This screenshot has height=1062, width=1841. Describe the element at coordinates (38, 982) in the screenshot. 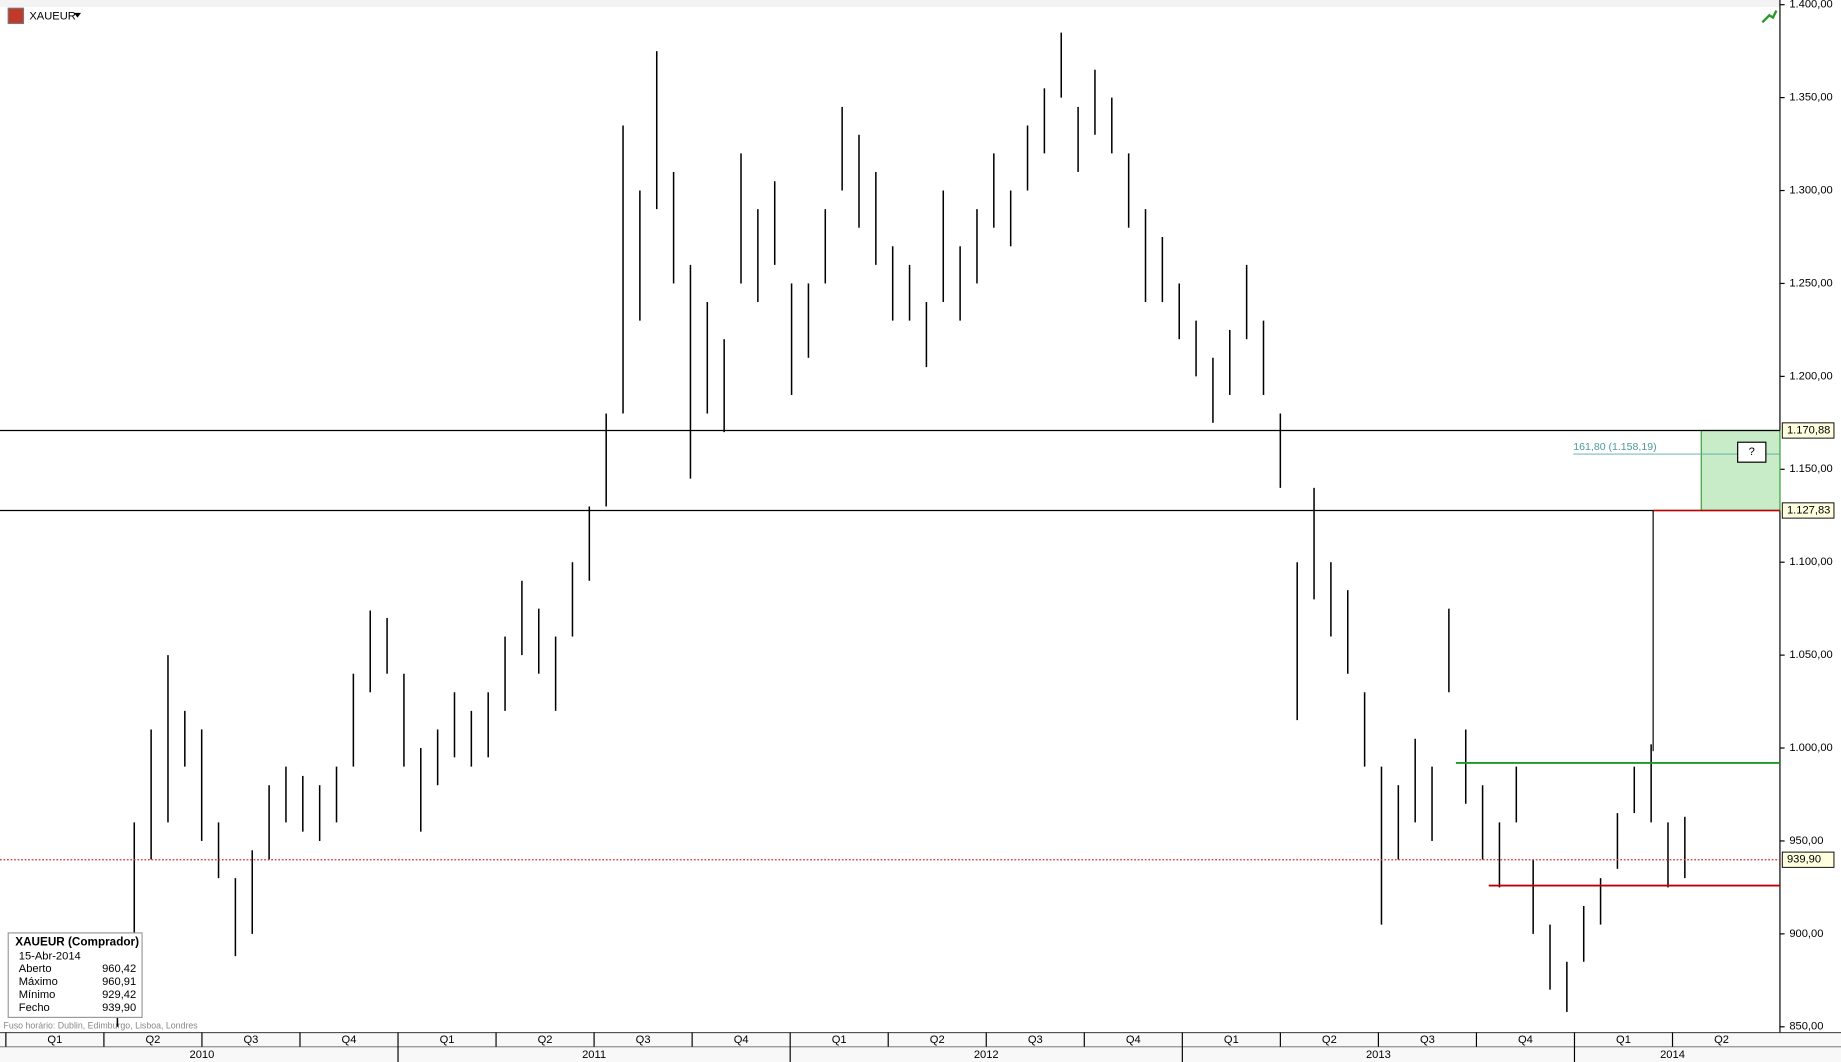

I see `info-row-label: Máximo` at that location.